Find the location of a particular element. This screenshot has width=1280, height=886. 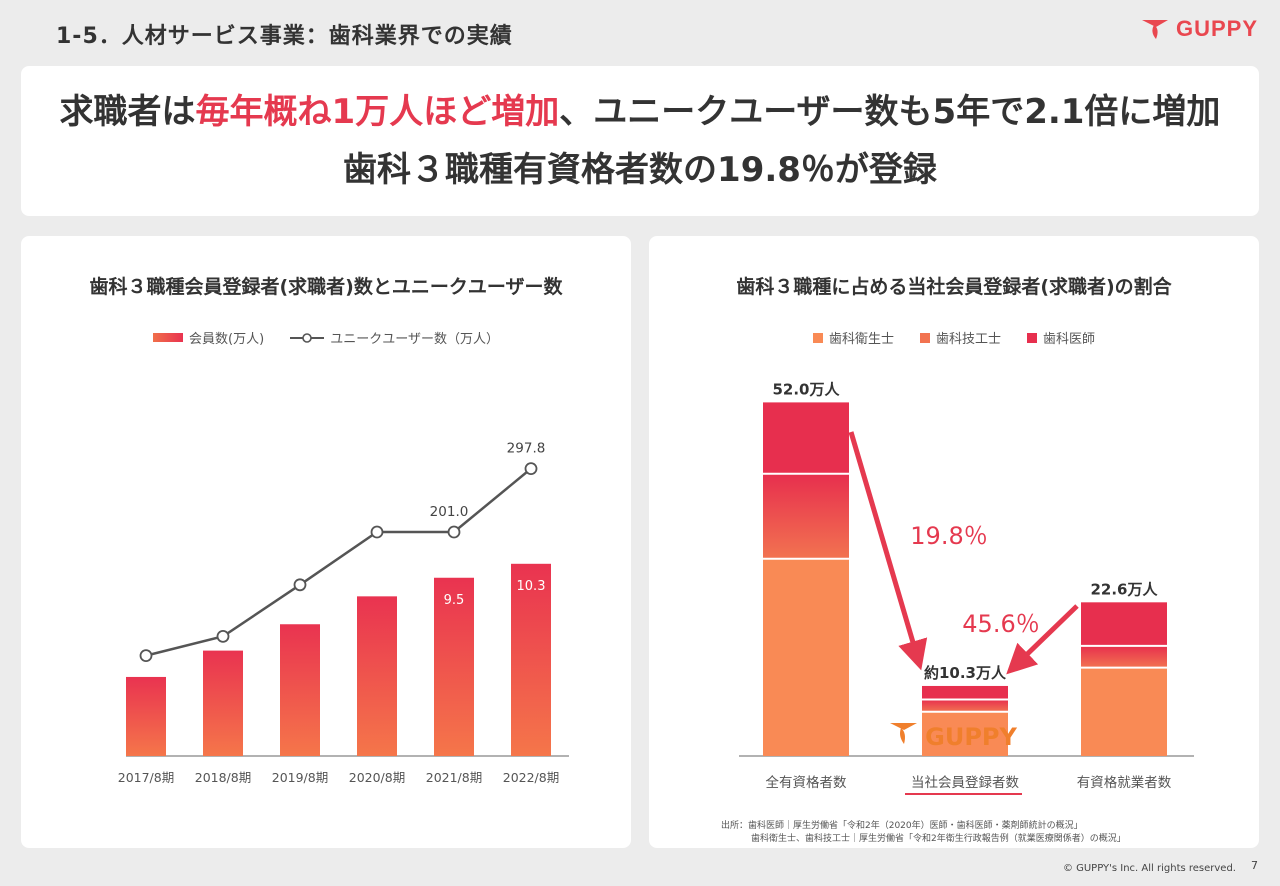

headline-line2: 歯科３職種有資格者数の19.8％が登録 is located at coordinates (640, 170).